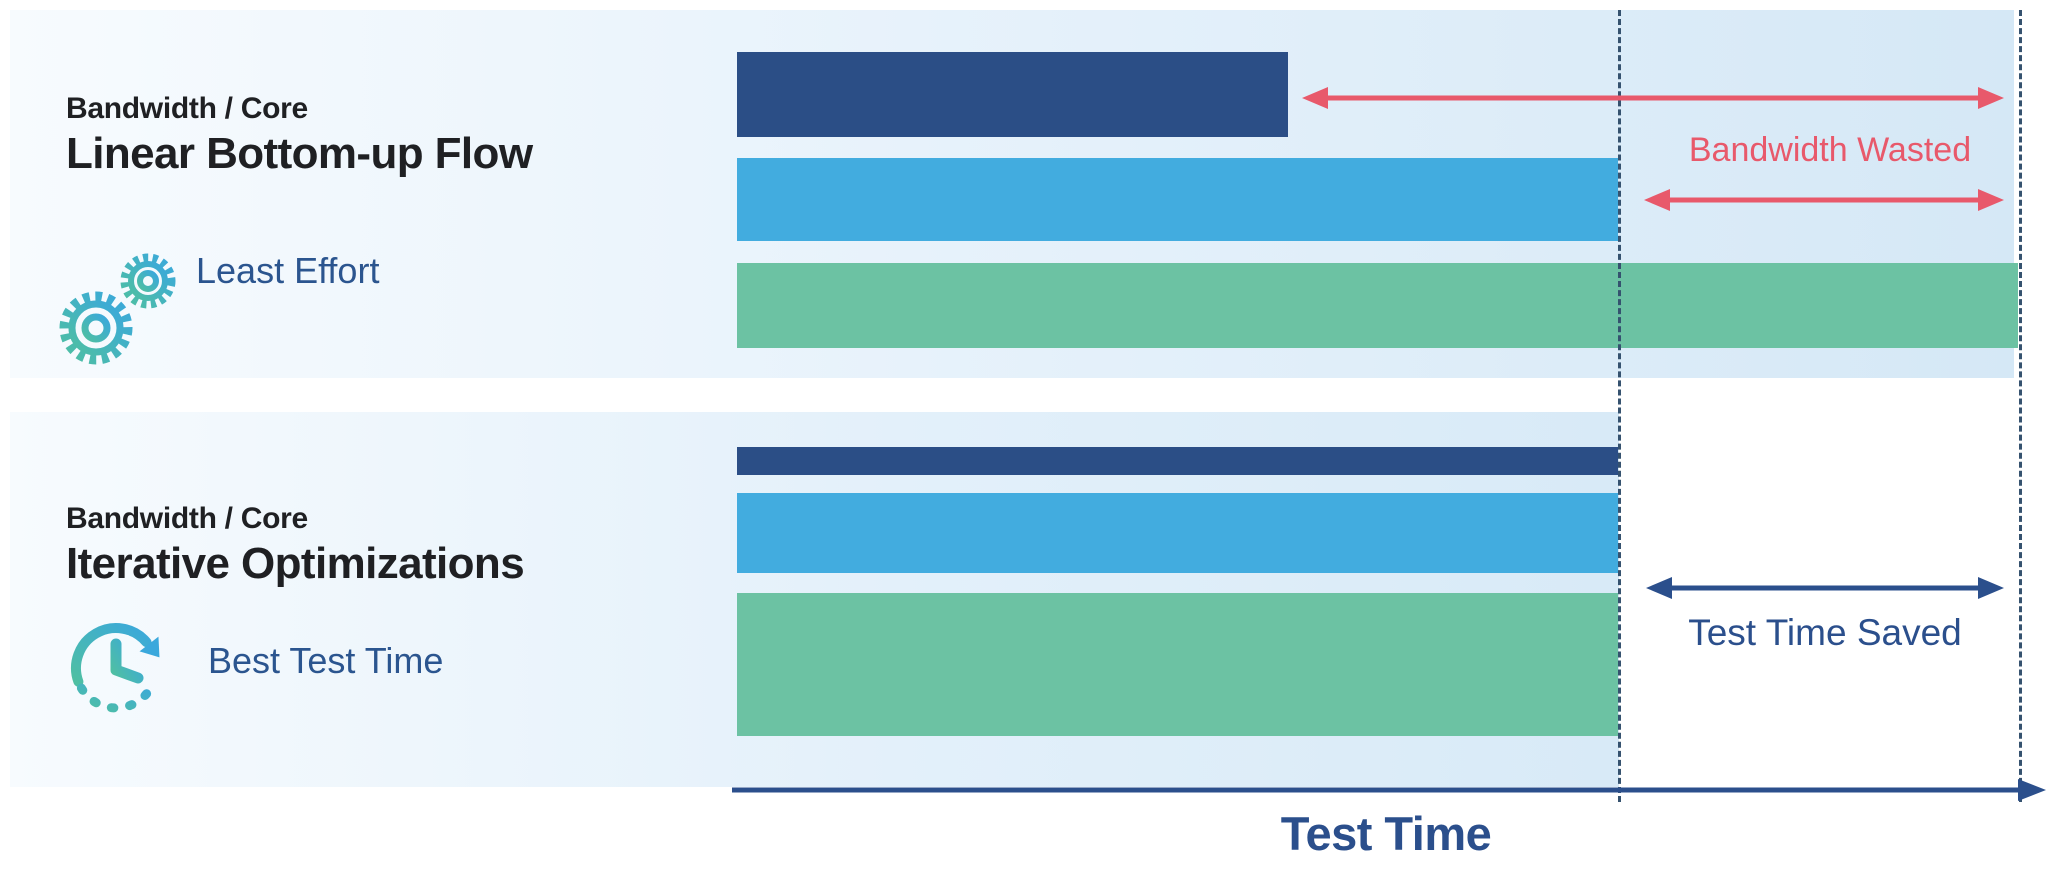 This screenshot has width=2048, height=873. What do you see at coordinates (1177, 461) in the screenshot?
I see `iterative-optimizations-navy-bar` at bounding box center [1177, 461].